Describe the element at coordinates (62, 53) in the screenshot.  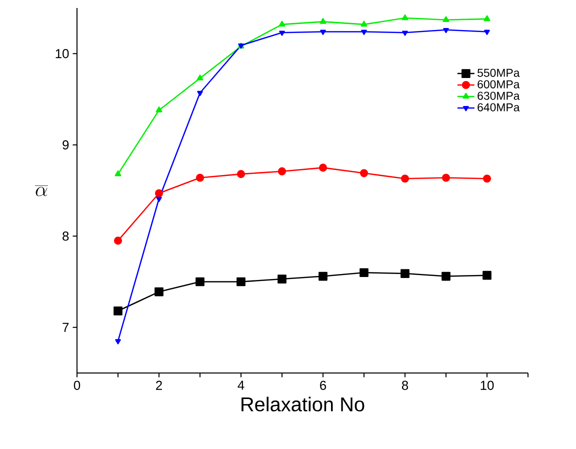
I see `y-tick-label: 10` at that location.